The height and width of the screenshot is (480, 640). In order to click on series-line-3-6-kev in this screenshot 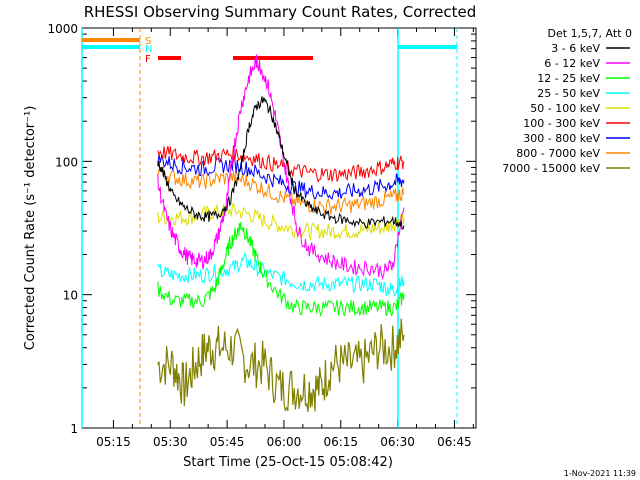, I will do `click(281, 163)`.